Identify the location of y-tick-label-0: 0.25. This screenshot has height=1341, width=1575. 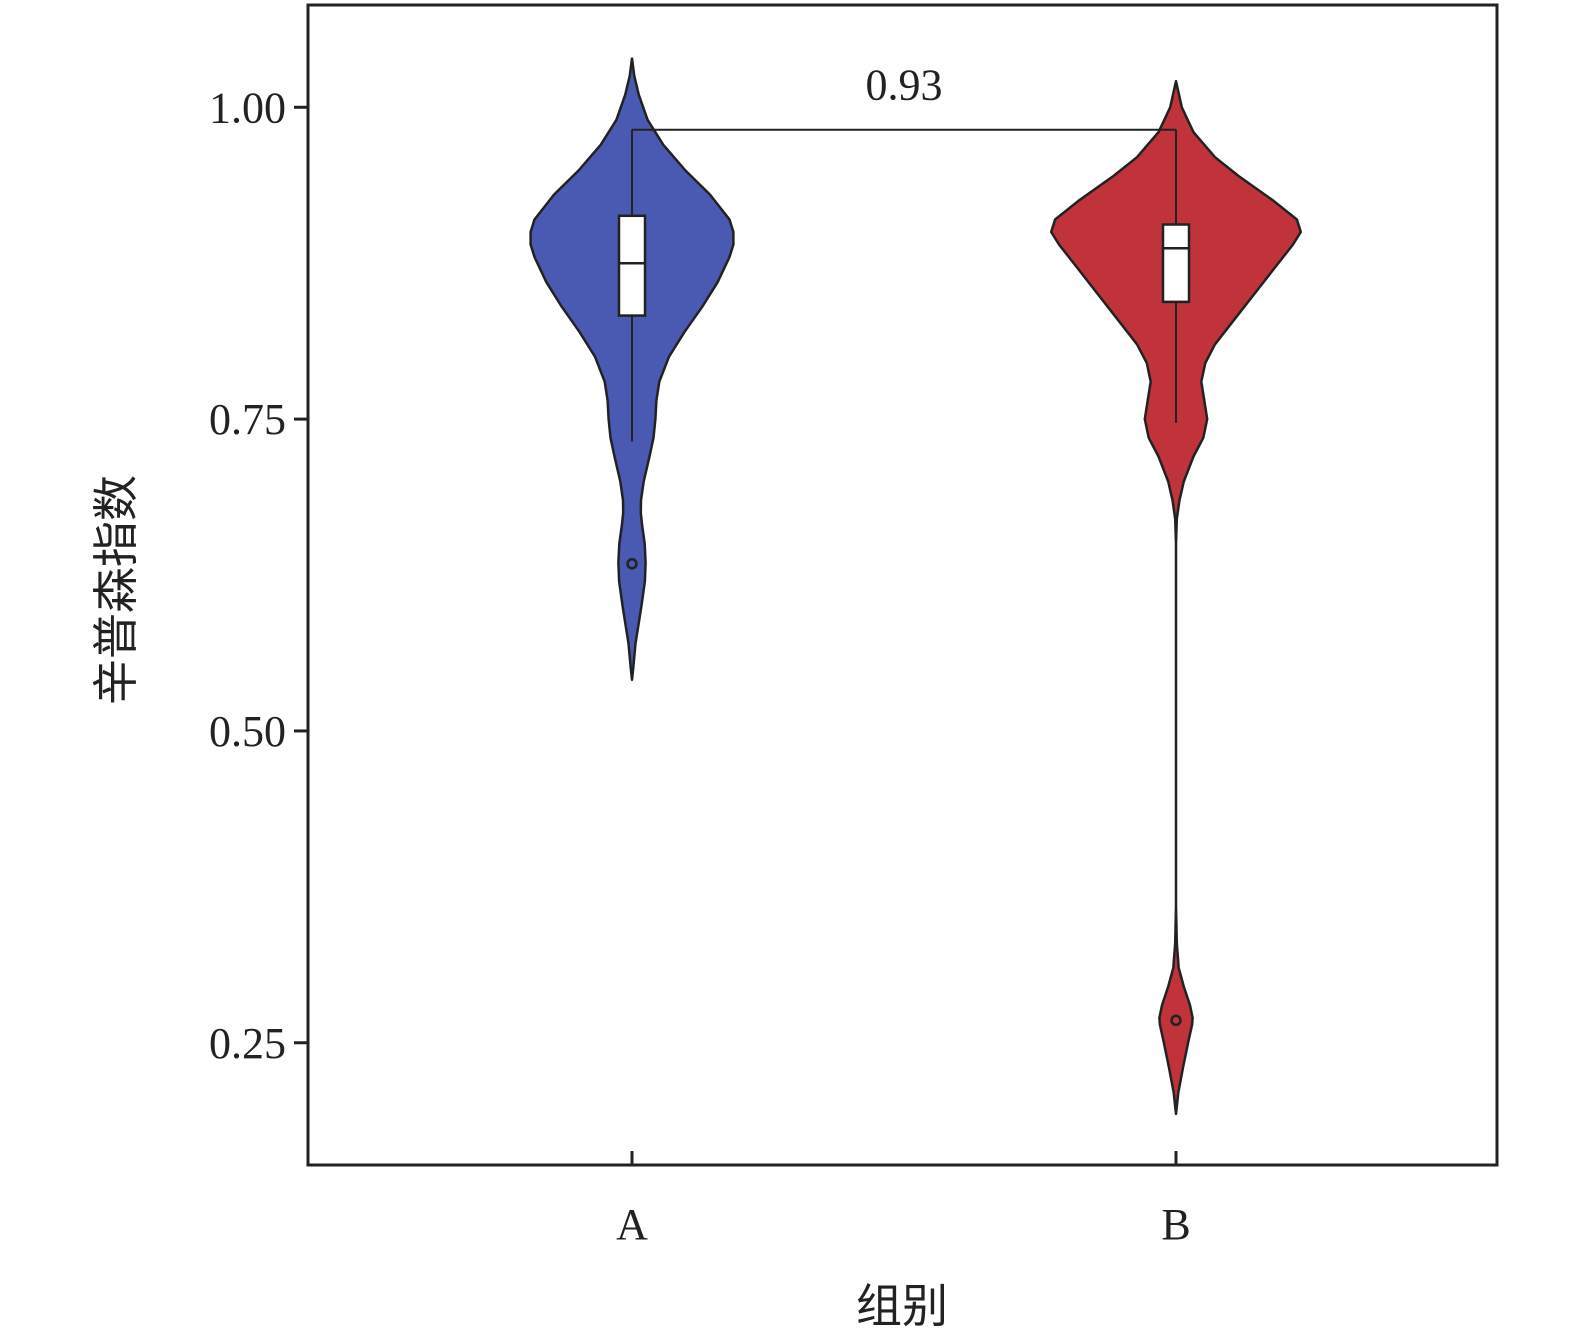
(247, 1043).